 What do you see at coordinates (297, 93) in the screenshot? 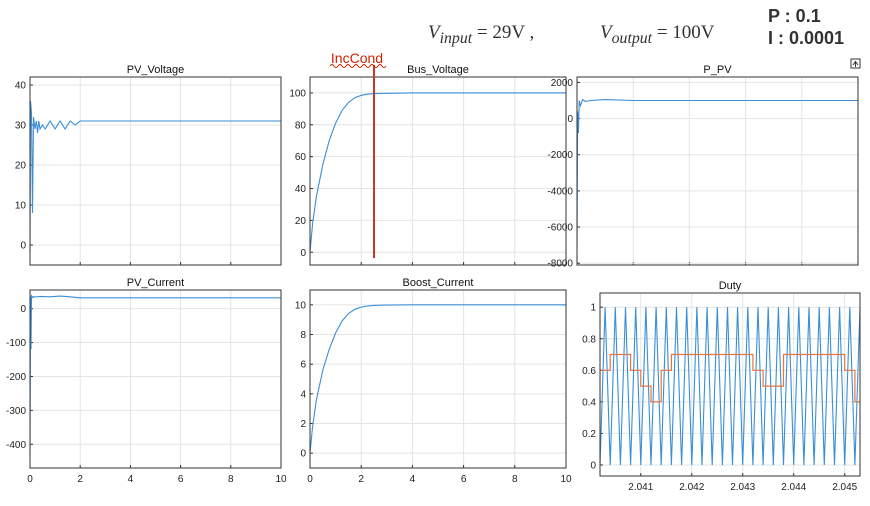
I see `y-tick-label: 100` at bounding box center [297, 93].